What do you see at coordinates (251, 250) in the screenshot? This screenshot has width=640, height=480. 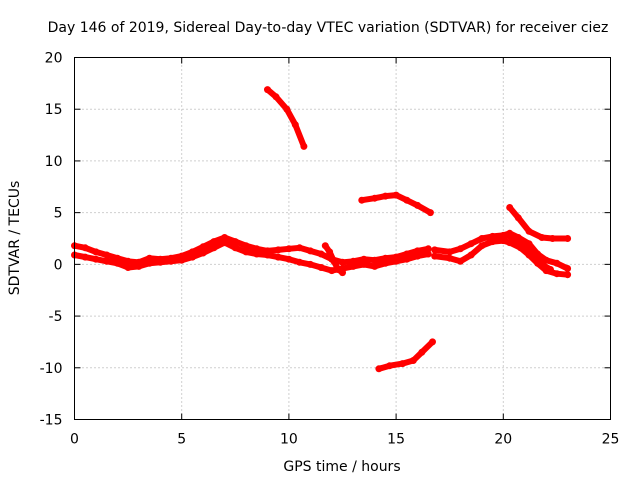 I see `series-track-main-upper` at bounding box center [251, 250].